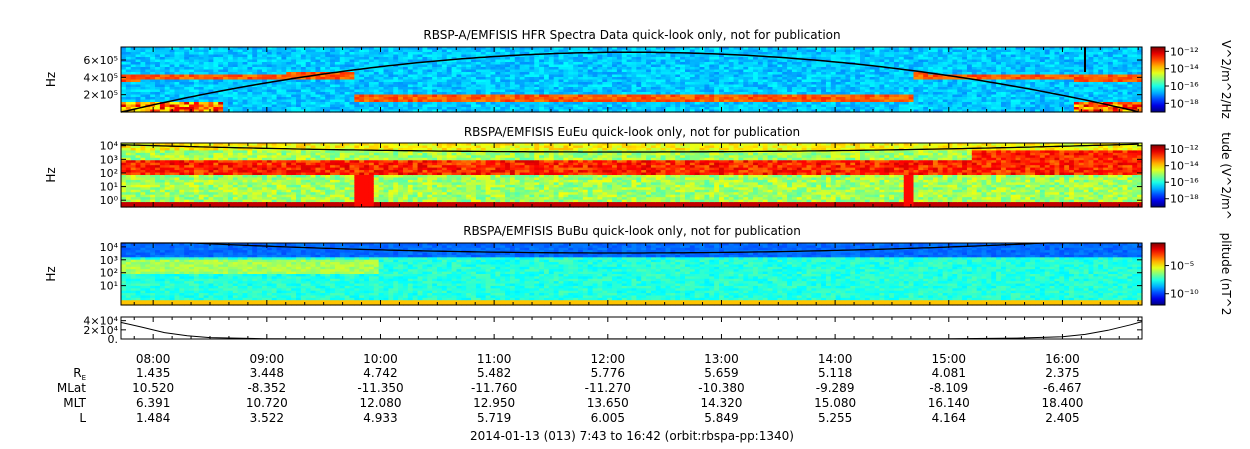 Image resolution: width=1250 pixels, height=449 pixels. I want to click on ephemeris-value: -9.289, so click(835, 388).